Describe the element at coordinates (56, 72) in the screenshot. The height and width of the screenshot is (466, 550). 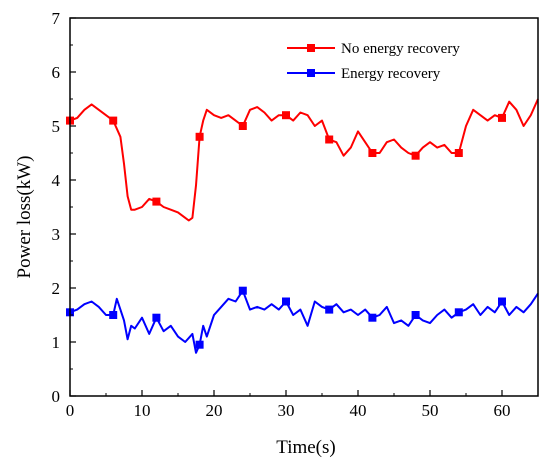
I see `y-tick-label: 6` at that location.